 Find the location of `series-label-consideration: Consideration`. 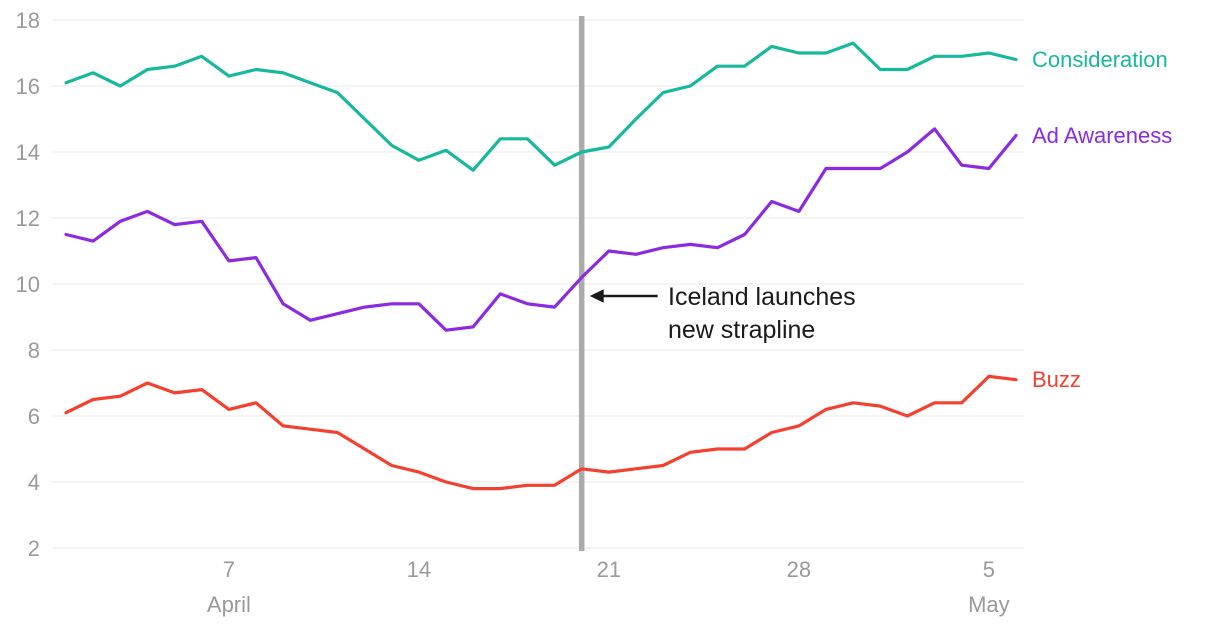

series-label-consideration: Consideration is located at coordinates (1100, 59).